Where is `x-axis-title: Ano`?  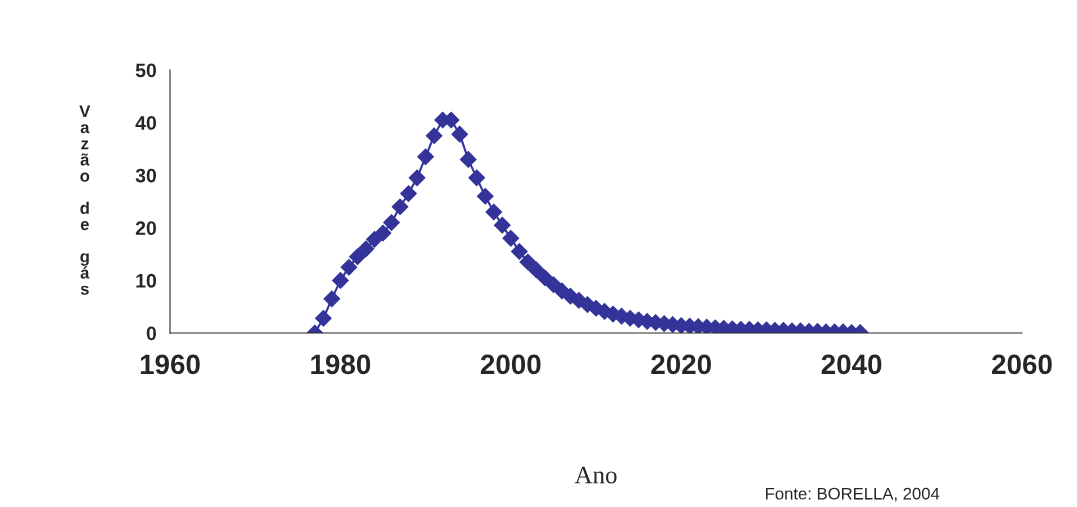
x-axis-title: Ano is located at coordinates (595, 475).